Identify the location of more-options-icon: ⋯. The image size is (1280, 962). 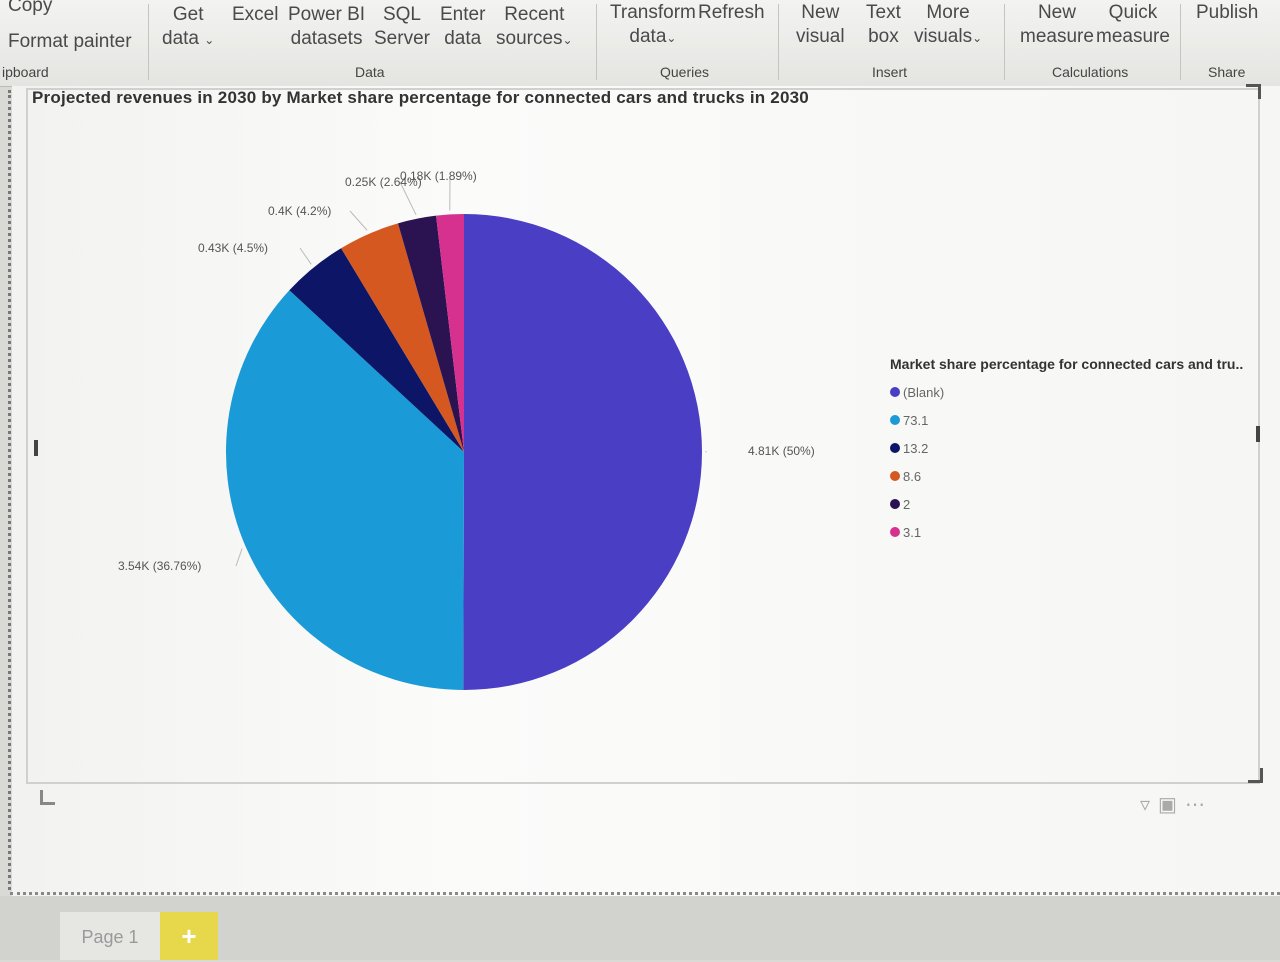
(1199, 805).